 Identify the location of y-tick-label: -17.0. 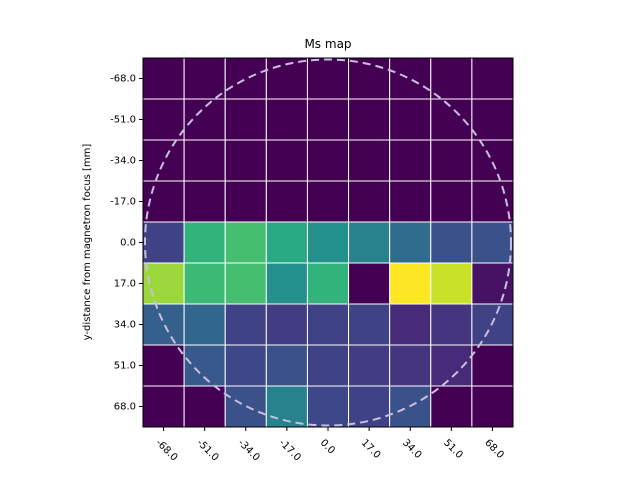
(123, 202).